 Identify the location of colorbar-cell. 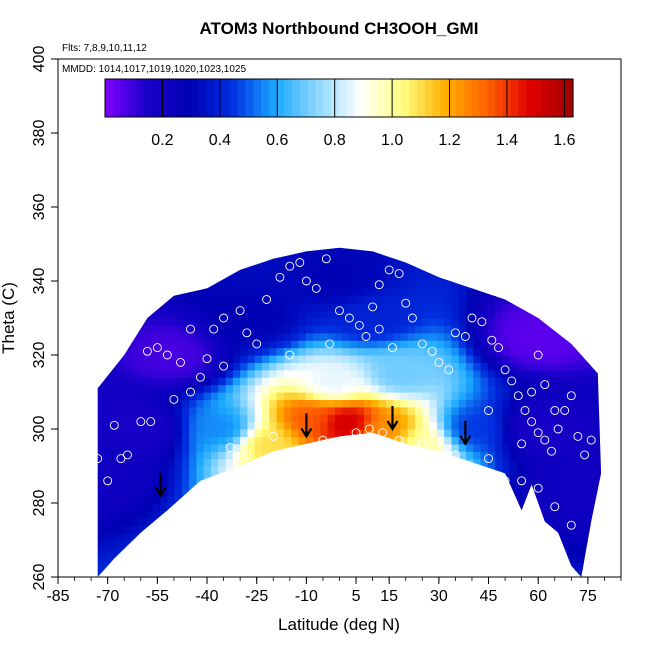
(210, 98).